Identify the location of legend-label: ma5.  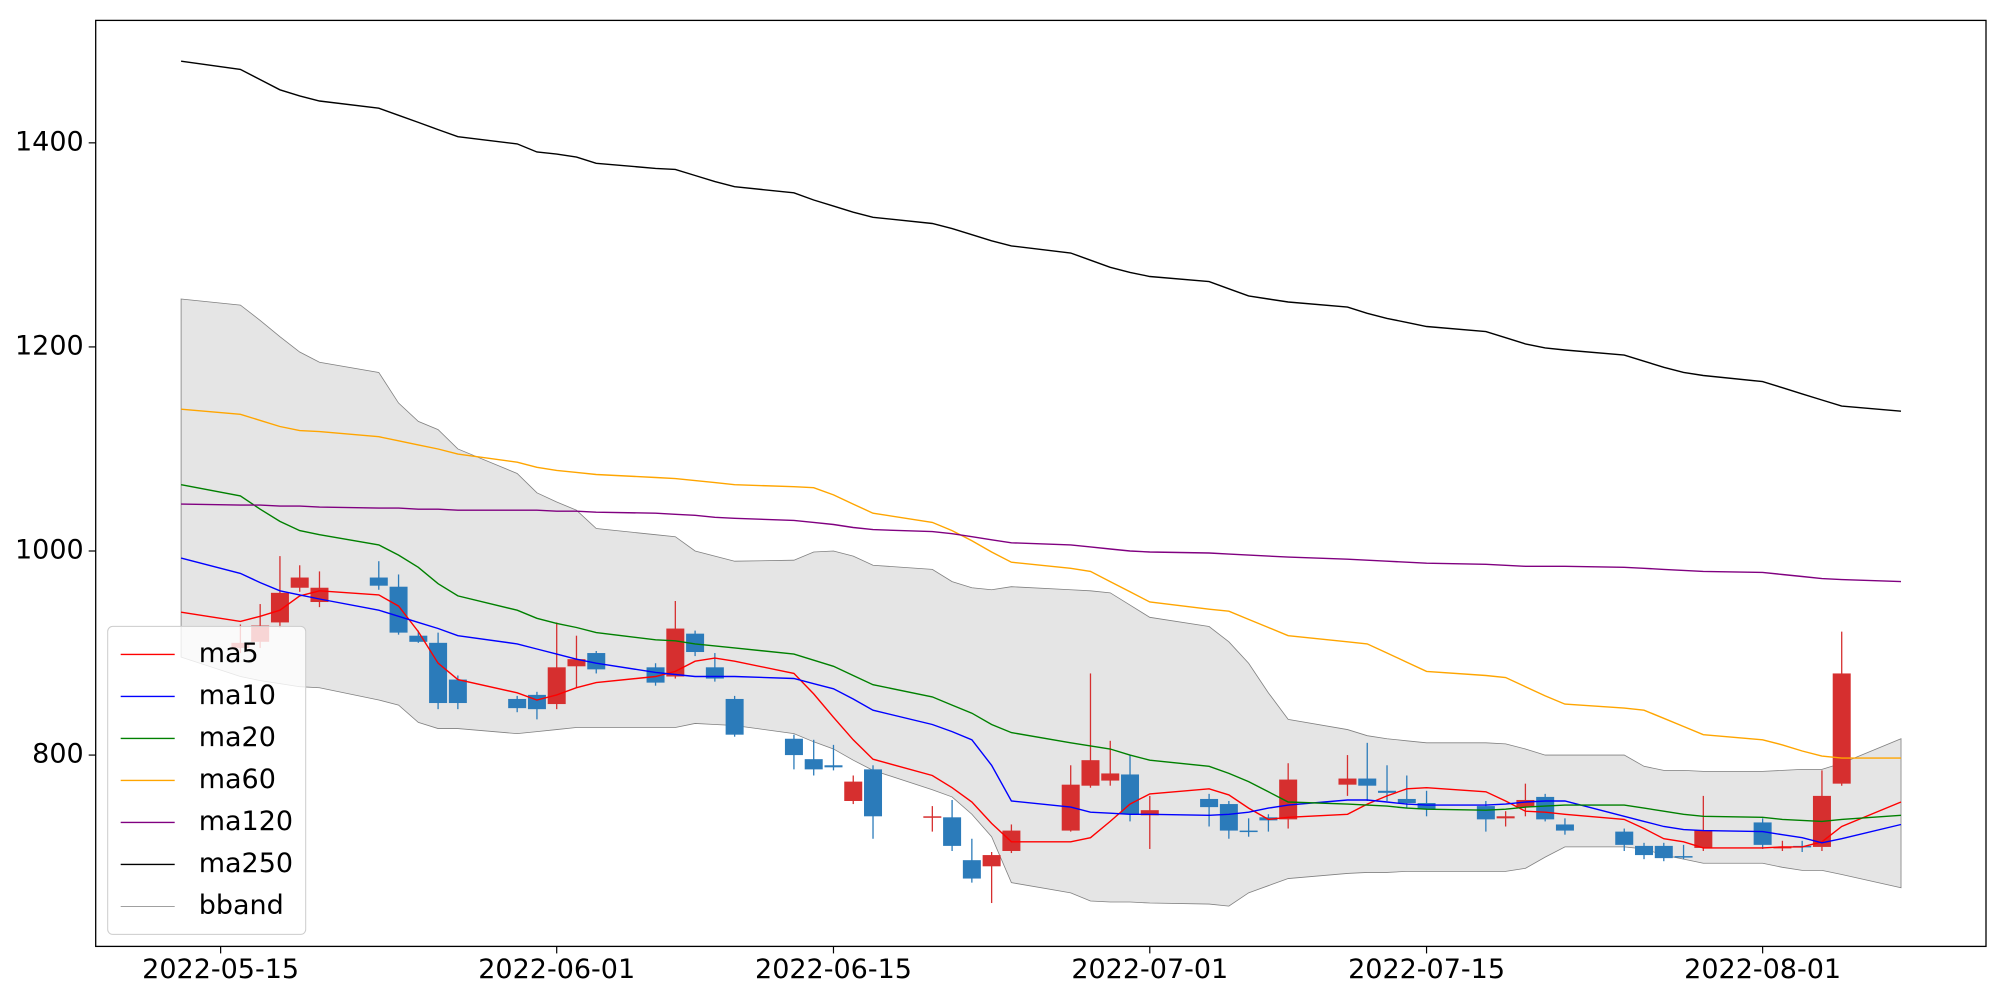
(229, 653).